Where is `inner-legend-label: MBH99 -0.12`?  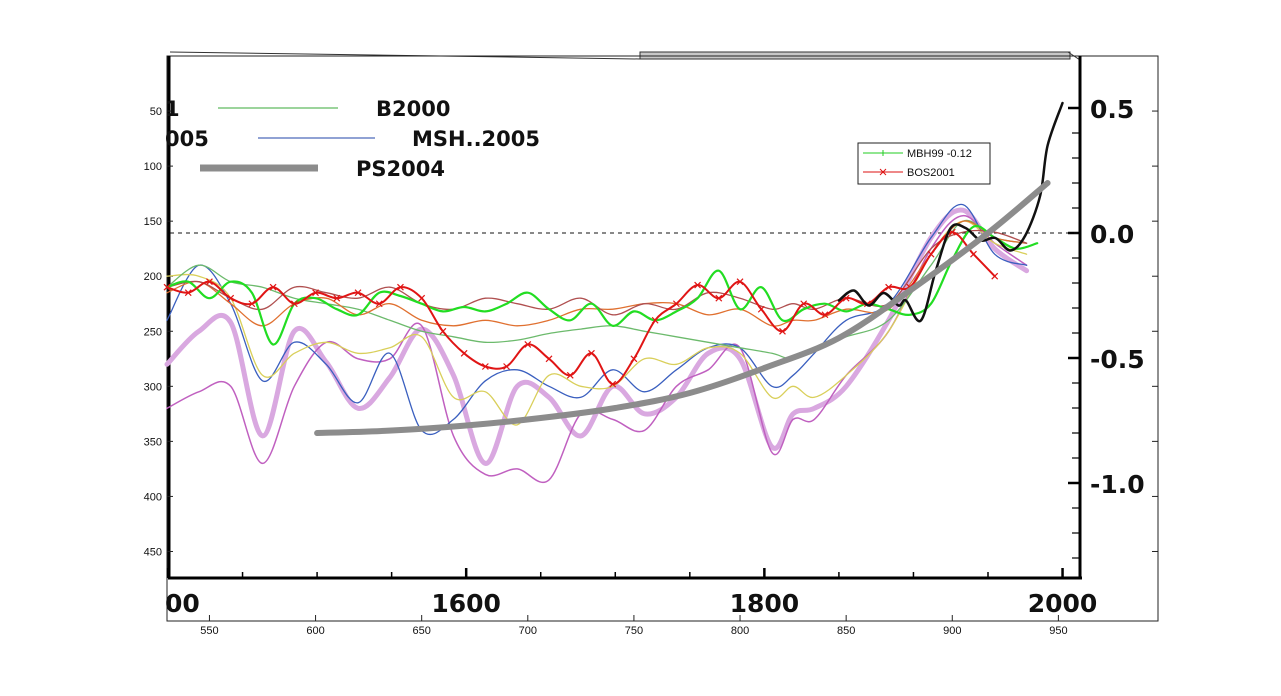 inner-legend-label: MBH99 -0.12 is located at coordinates (939, 154).